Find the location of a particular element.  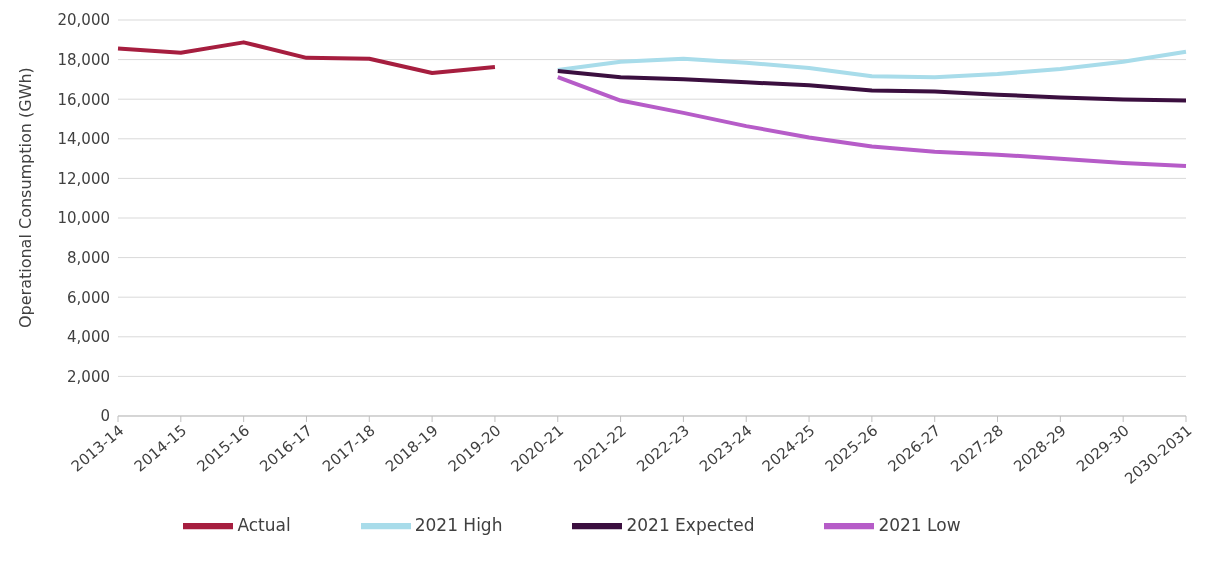

y-axis-title: Operational Consumption (GWh) is located at coordinates (25, 197).